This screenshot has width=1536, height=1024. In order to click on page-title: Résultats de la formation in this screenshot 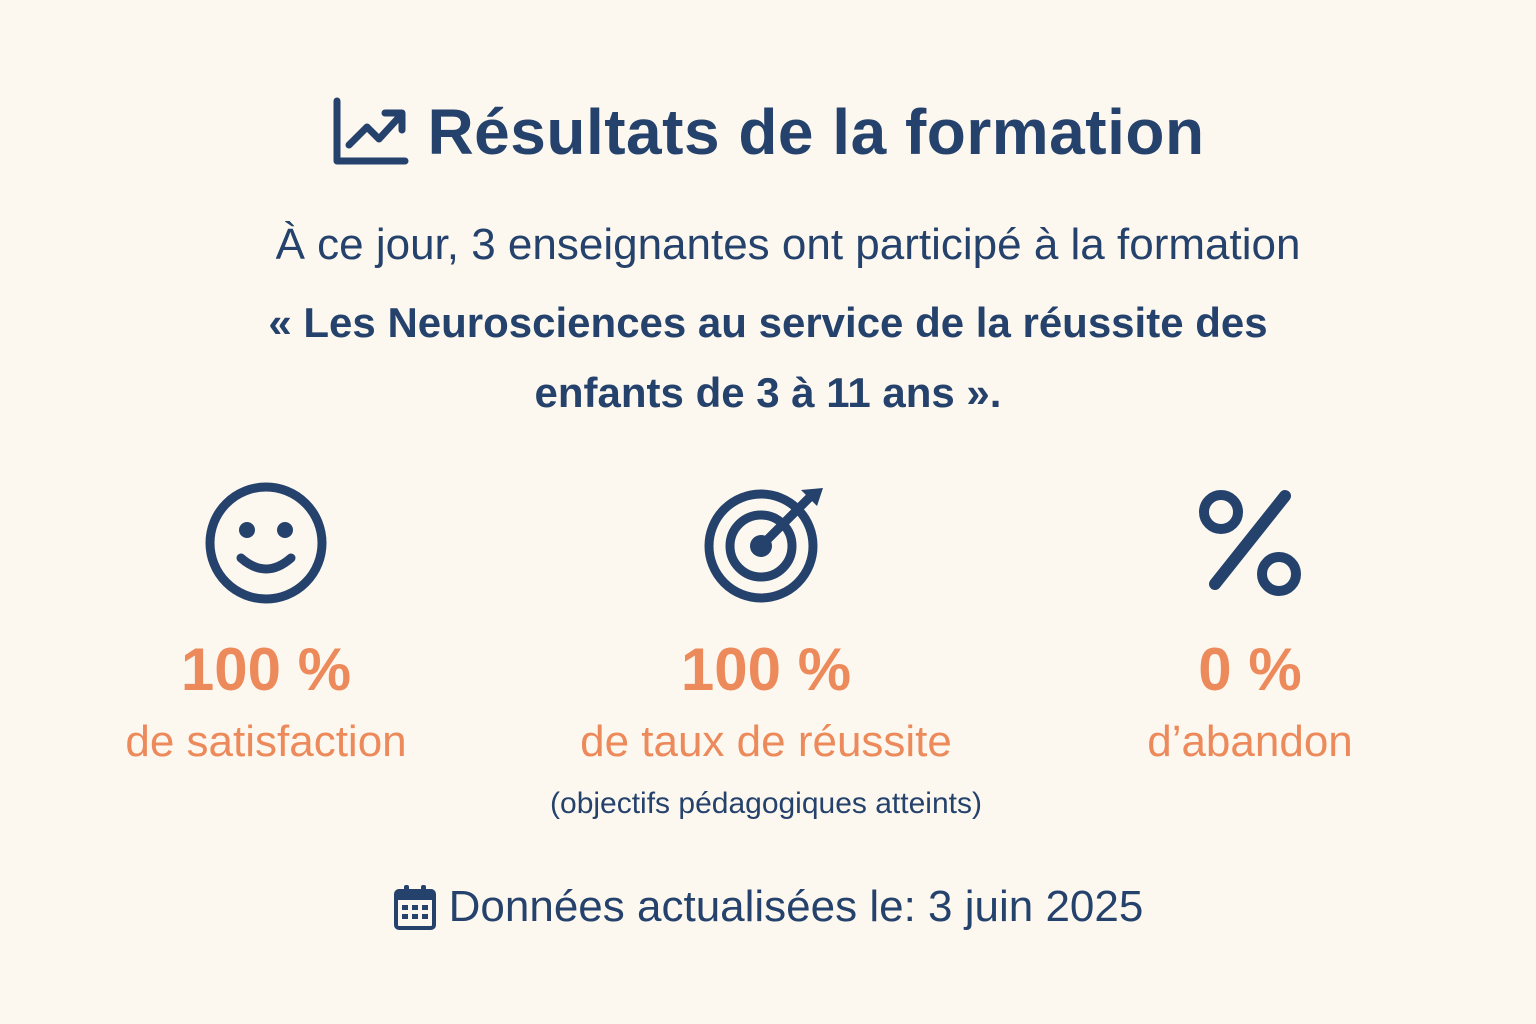, I will do `click(816, 132)`.